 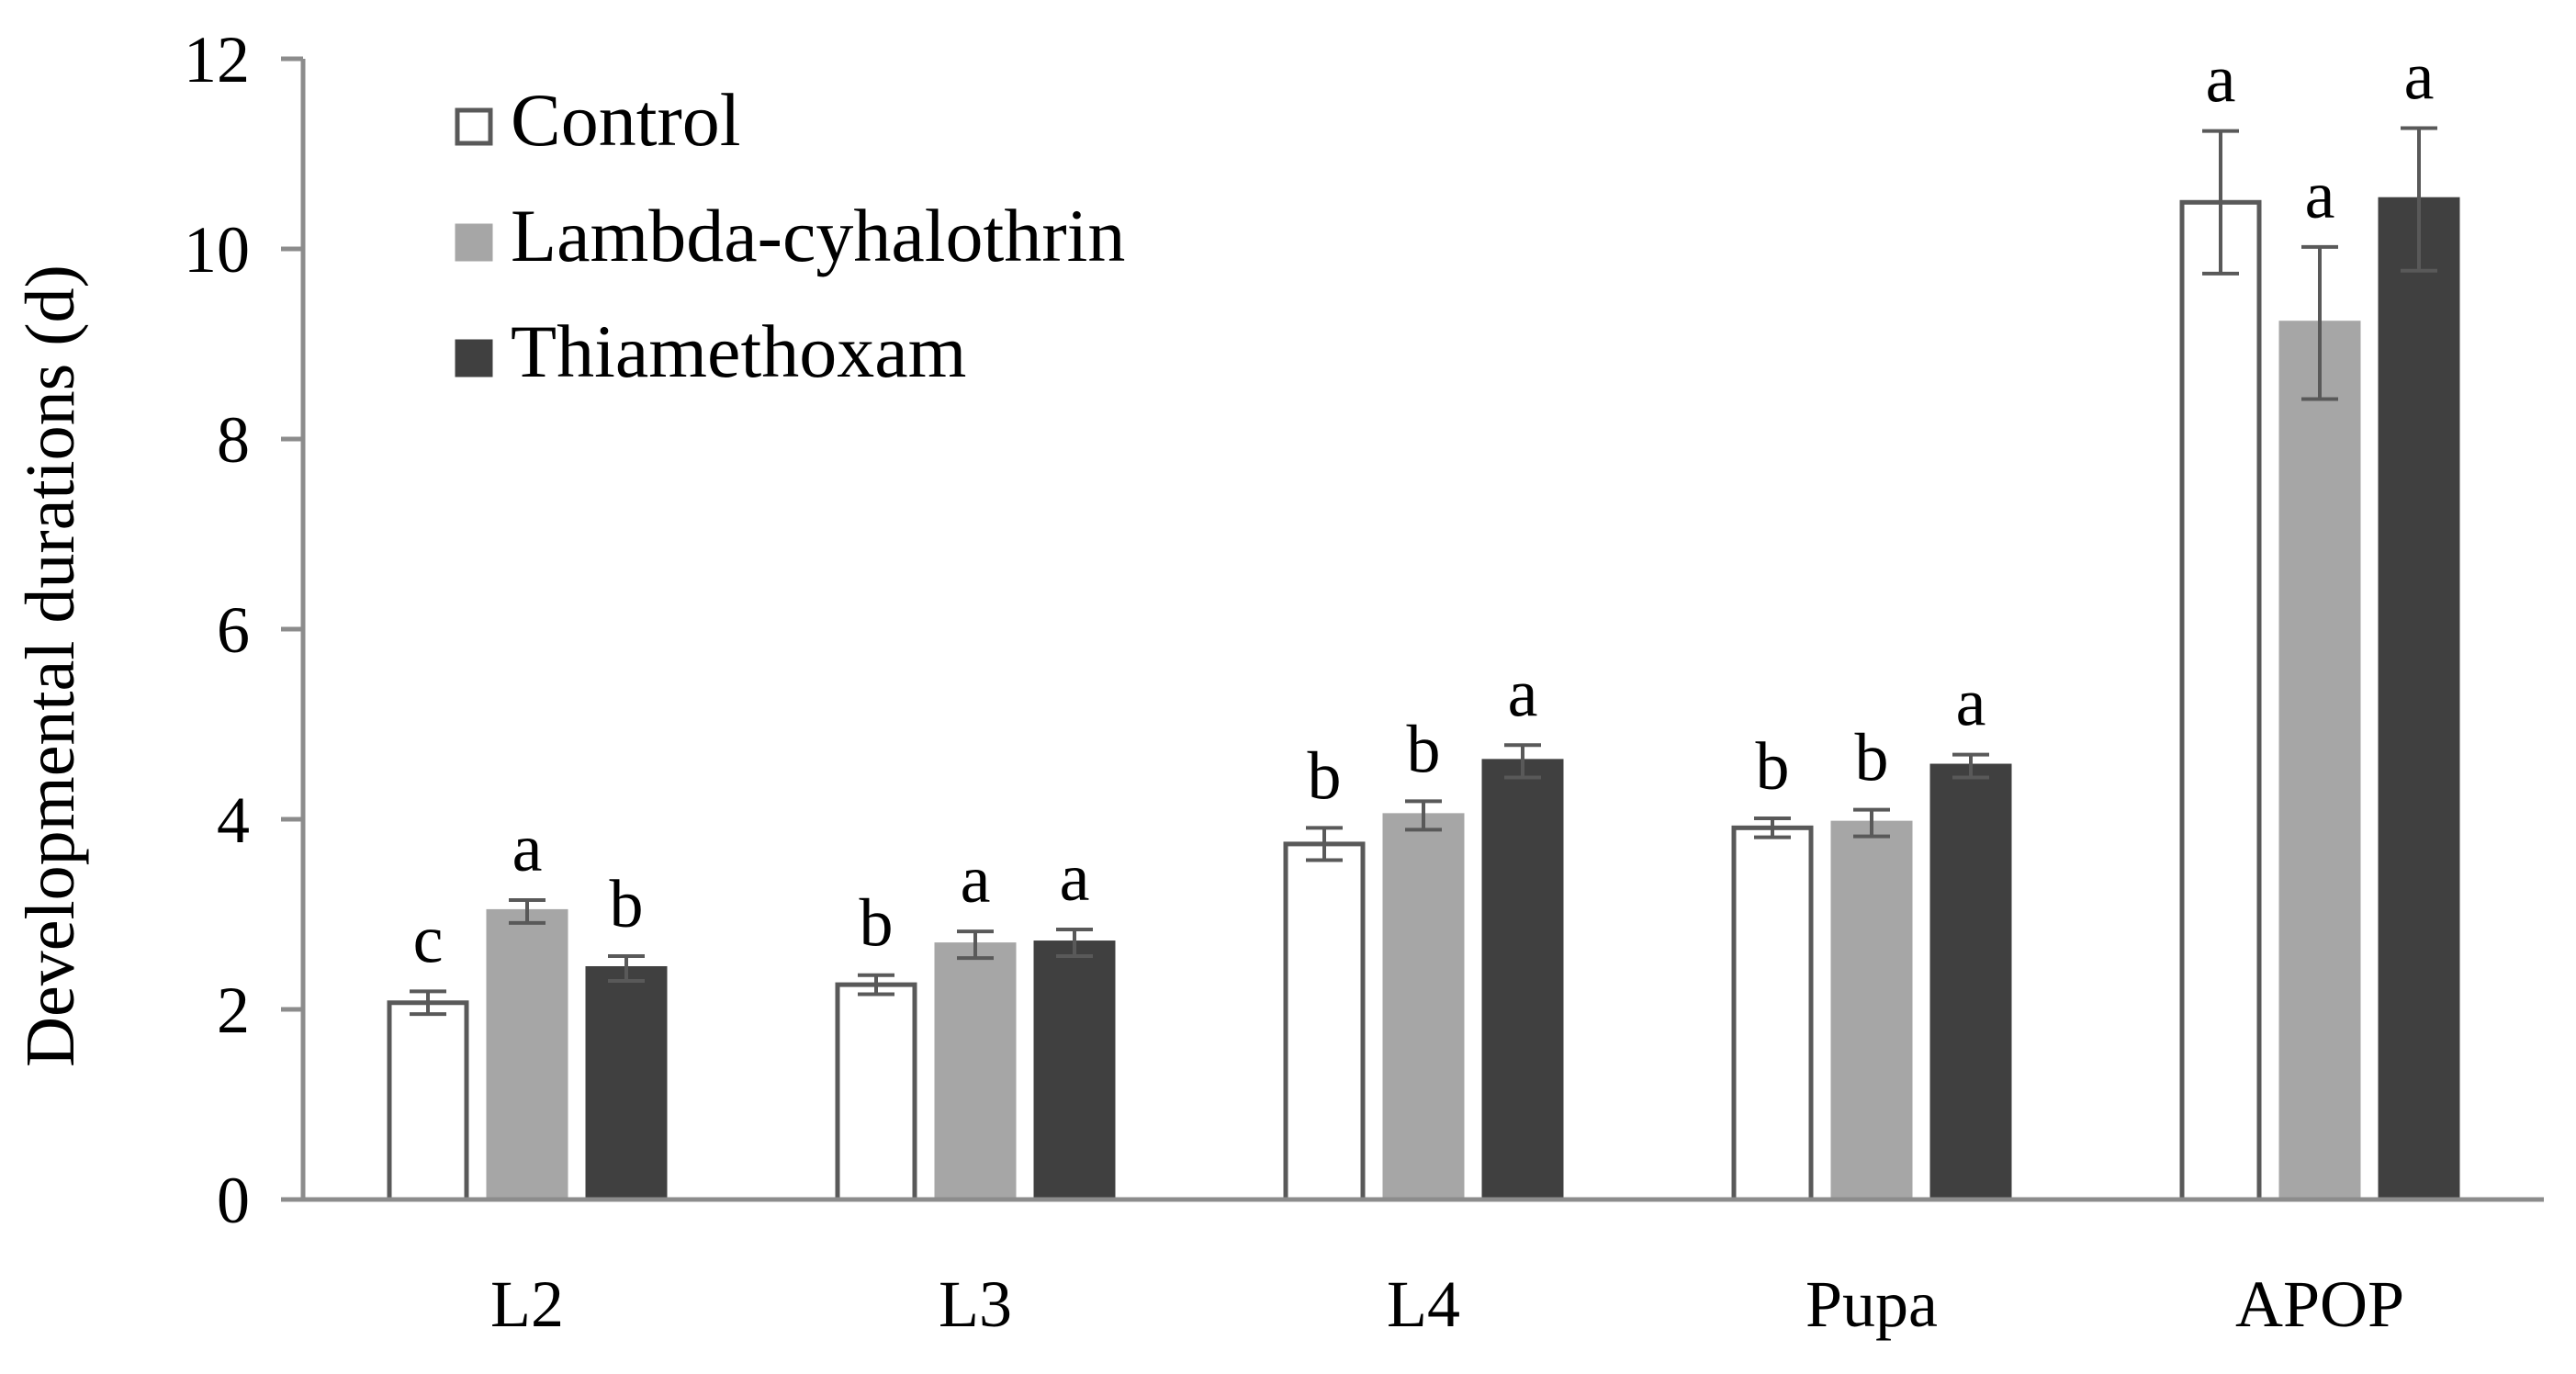 I want to click on legend: Control Lambda-cyhalothrin Thiamethoxam, so click(x=790, y=236).